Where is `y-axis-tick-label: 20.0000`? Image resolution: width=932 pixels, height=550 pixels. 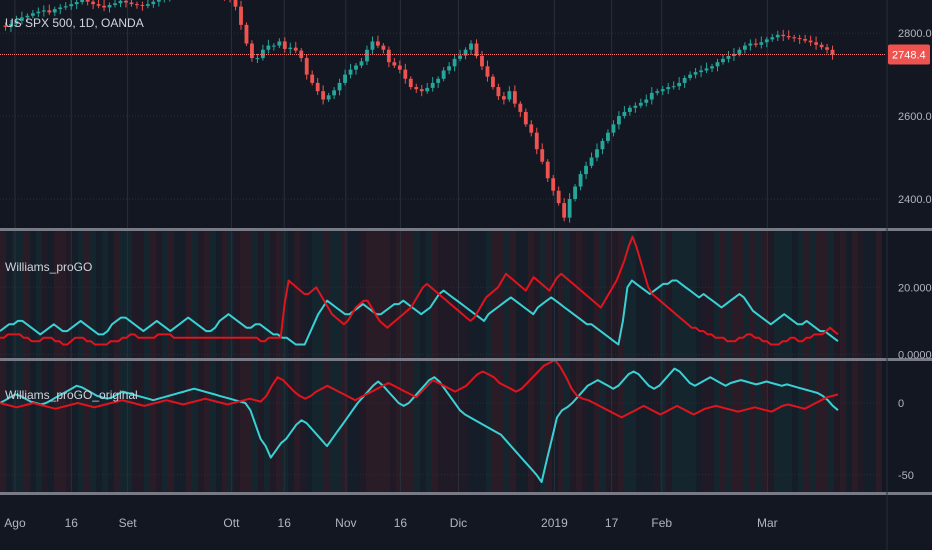
y-axis-tick-label: 20.0000 is located at coordinates (915, 288).